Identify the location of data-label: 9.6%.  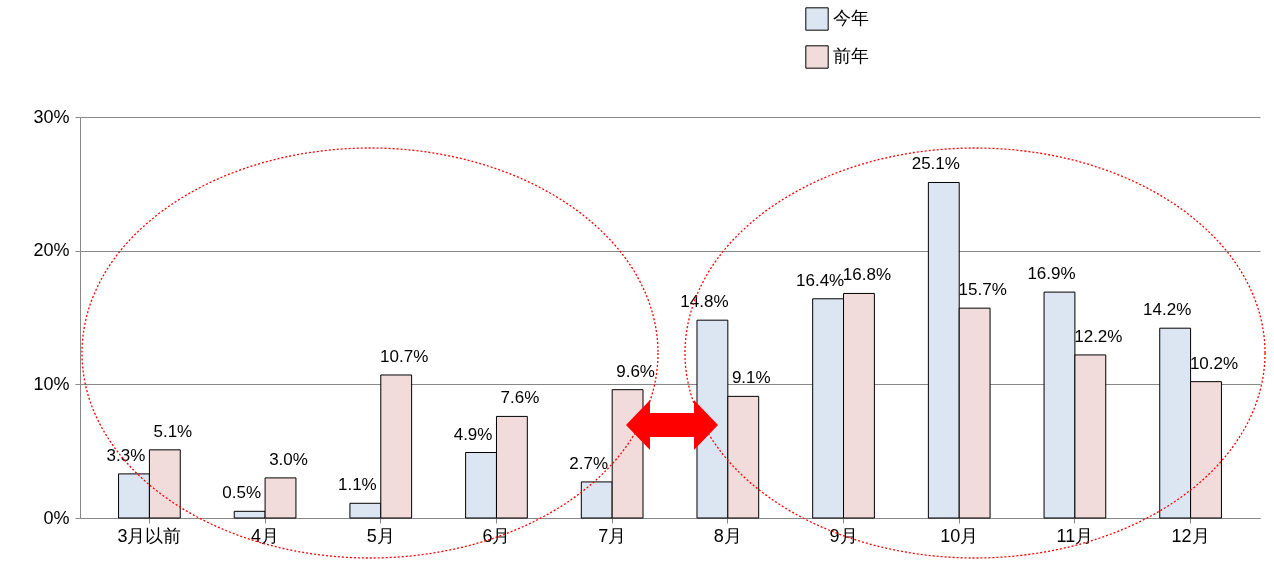
(635, 371).